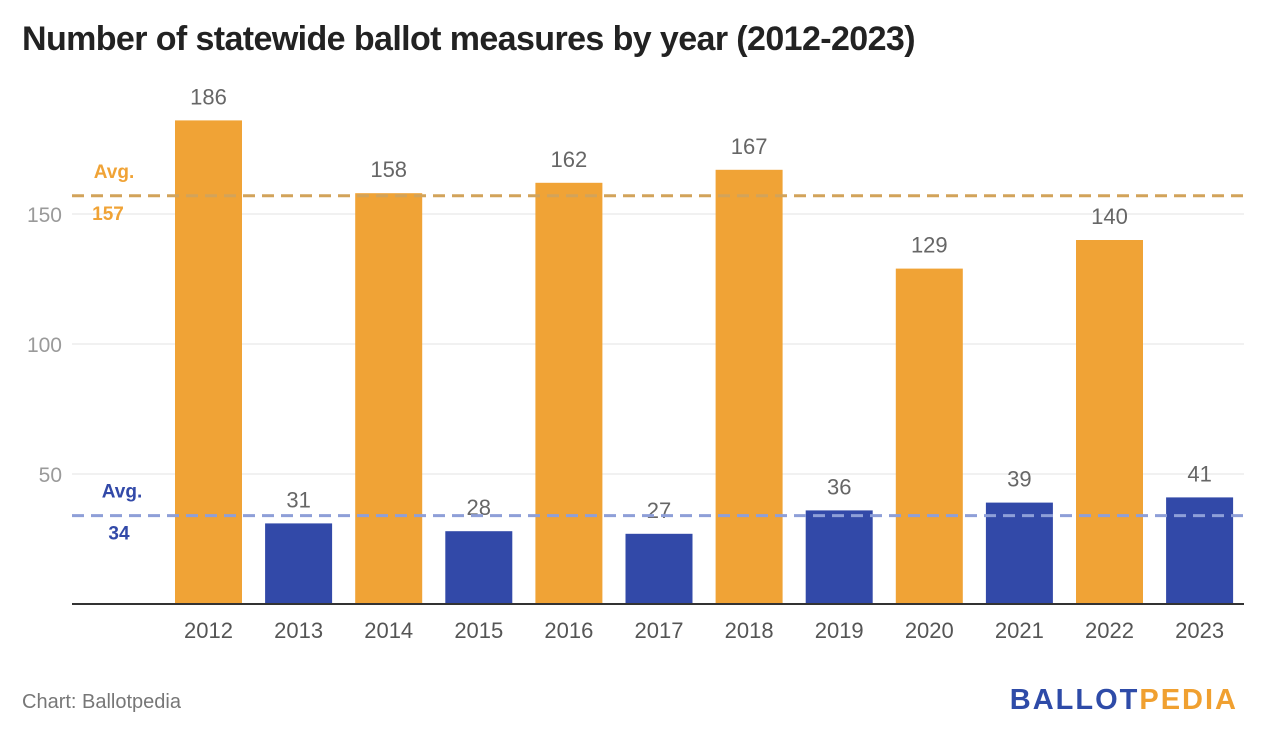 The height and width of the screenshot is (746, 1264). I want to click on bar-2020, so click(929, 436).